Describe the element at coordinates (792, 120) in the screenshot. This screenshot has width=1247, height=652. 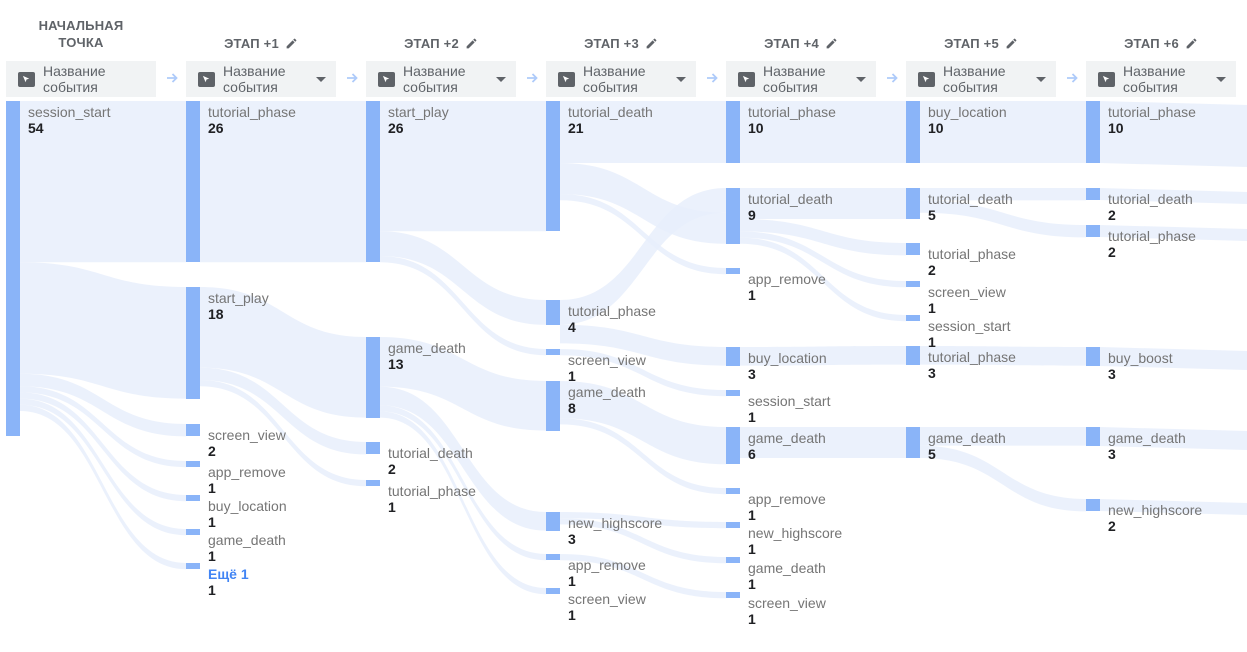
I see `node-label: tutorial_phase 10` at that location.